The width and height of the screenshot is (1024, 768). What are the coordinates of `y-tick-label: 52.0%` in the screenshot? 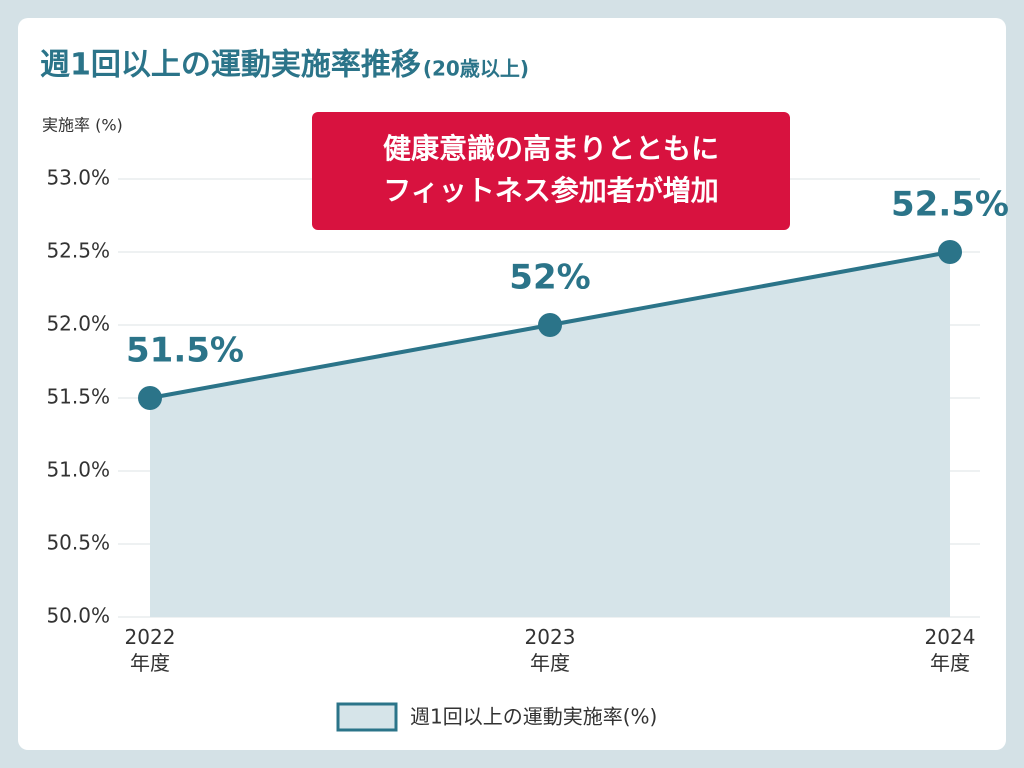 It's located at (78, 324).